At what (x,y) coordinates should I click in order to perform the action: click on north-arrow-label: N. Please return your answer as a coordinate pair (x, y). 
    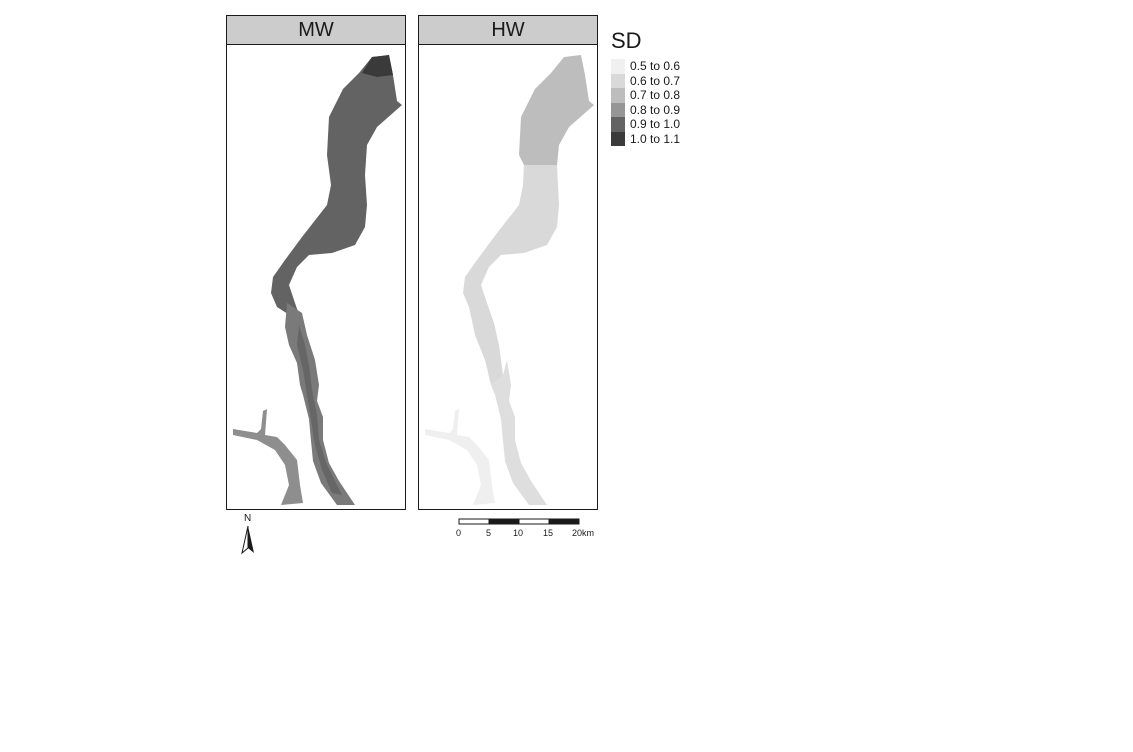
    Looking at the image, I should click on (248, 518).